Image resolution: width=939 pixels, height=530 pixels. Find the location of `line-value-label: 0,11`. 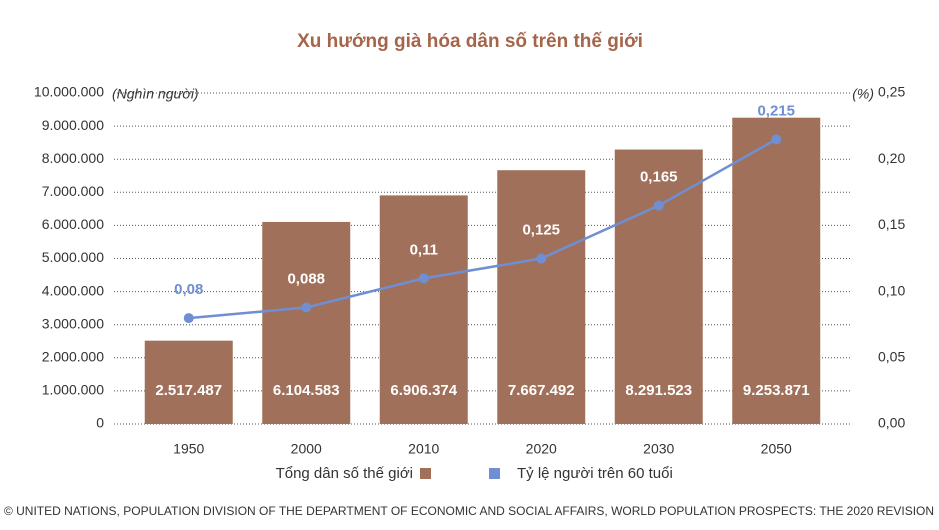

line-value-label: 0,11 is located at coordinates (424, 249).